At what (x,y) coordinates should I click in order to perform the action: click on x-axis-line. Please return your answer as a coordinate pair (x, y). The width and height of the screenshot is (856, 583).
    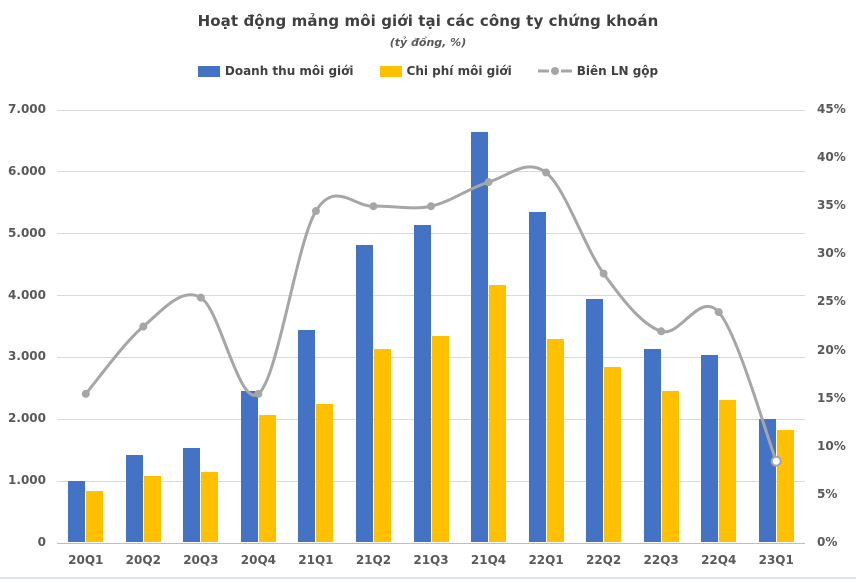
    Looking at the image, I should click on (431, 543).